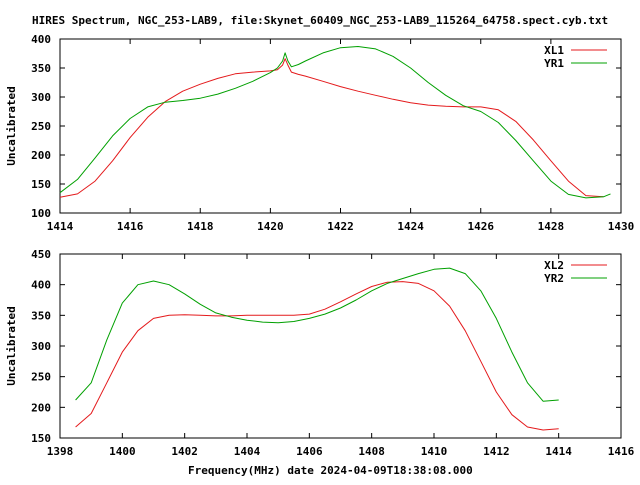  I want to click on x-tick-label: 1404, so click(247, 451).